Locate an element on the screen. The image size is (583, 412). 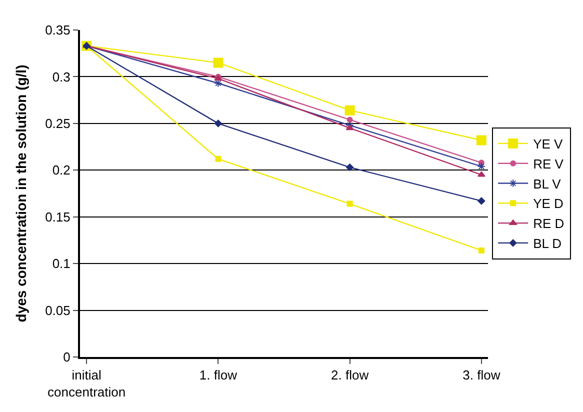
legend-label: RE D is located at coordinates (548, 224).